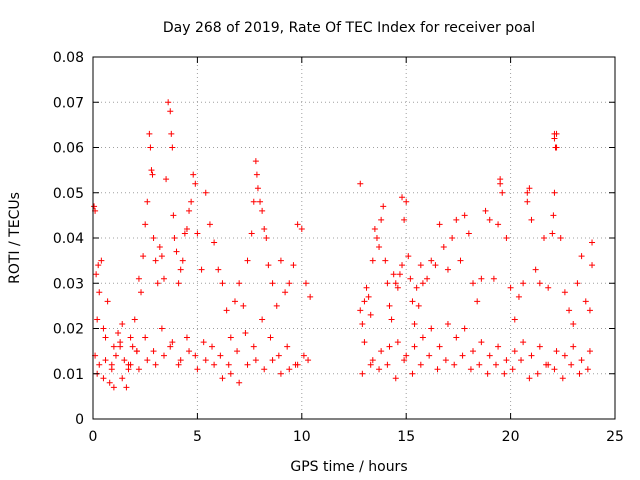  What do you see at coordinates (68, 330) in the screenshot?
I see `y-tick-label: 0.02` at bounding box center [68, 330].